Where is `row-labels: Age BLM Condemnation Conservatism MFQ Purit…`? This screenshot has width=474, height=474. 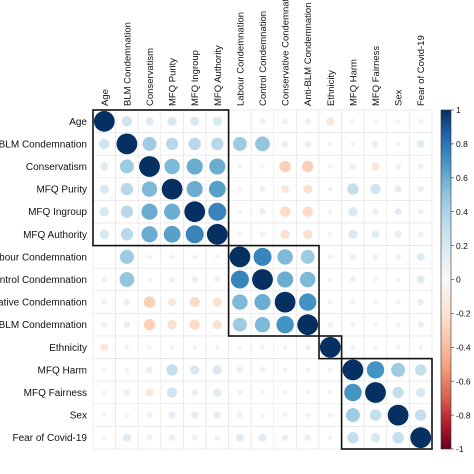
row-labels: Age BLM Condemnation Conservatism MFQ Purit… is located at coordinates (43, 280).